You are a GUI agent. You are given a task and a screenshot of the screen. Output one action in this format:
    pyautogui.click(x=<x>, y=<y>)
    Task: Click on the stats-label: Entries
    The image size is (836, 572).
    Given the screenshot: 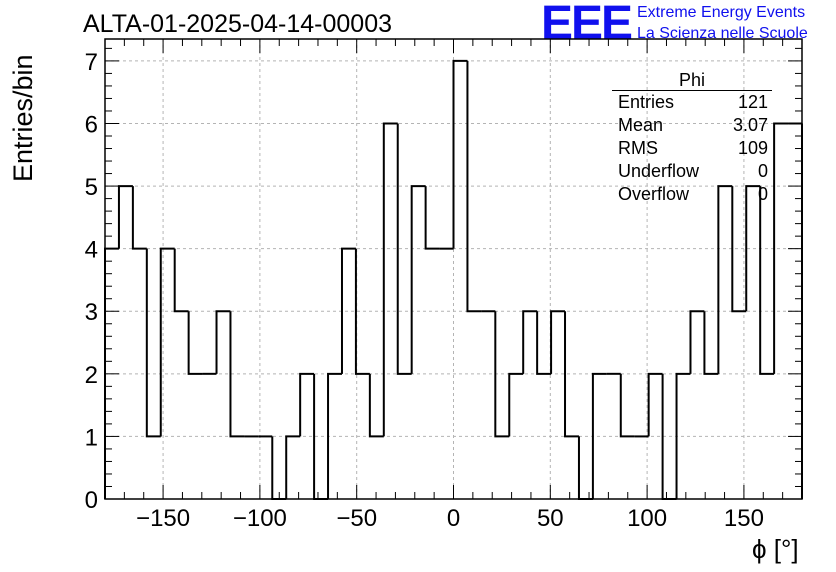 What is the action you would take?
    pyautogui.click(x=646, y=102)
    